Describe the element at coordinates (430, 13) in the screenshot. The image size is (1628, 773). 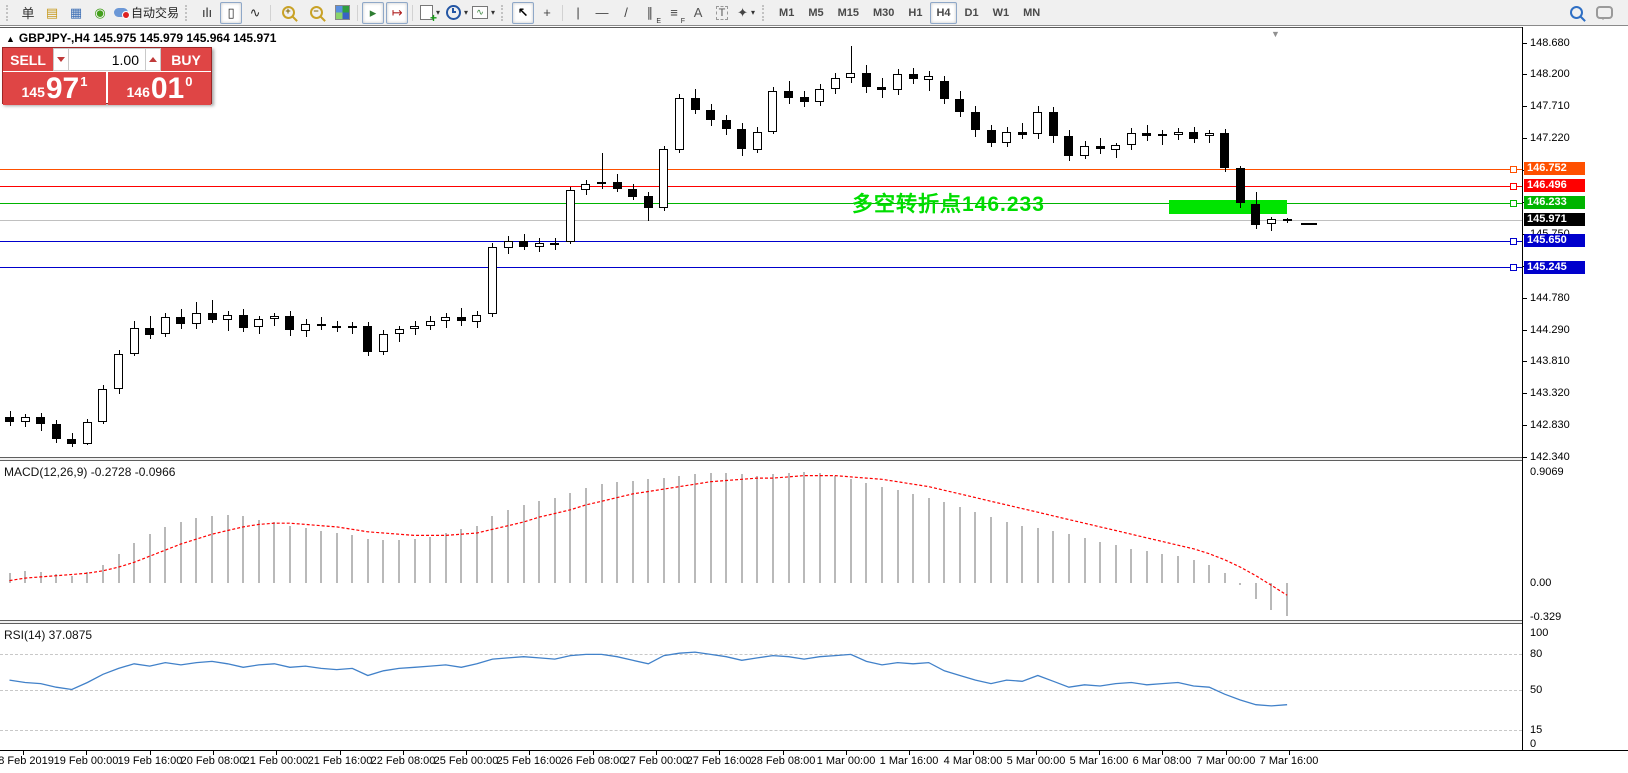
I see `indicators-button: ▾` at that location.